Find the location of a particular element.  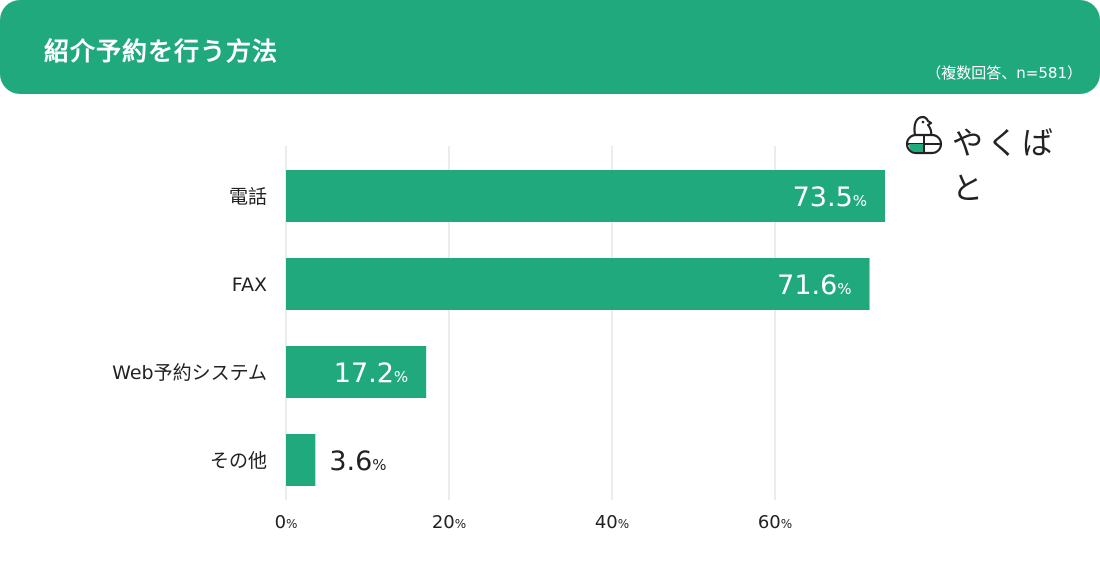

bird-pill-icon is located at coordinates (924, 135).